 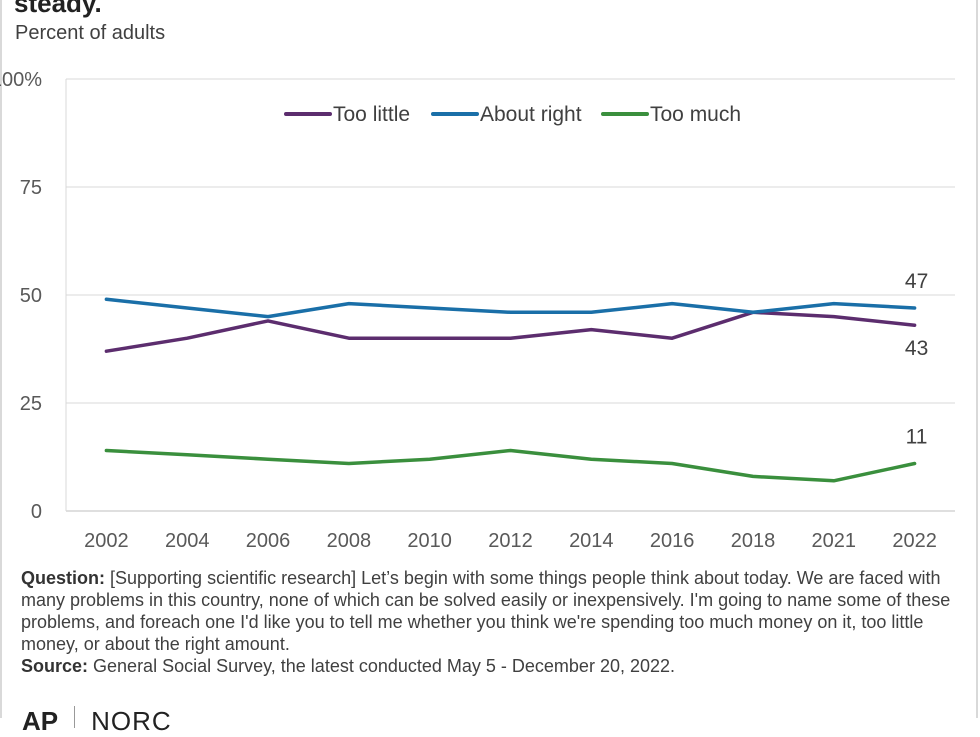 What do you see at coordinates (510, 331) in the screenshot?
I see `series-line-too-little` at bounding box center [510, 331].